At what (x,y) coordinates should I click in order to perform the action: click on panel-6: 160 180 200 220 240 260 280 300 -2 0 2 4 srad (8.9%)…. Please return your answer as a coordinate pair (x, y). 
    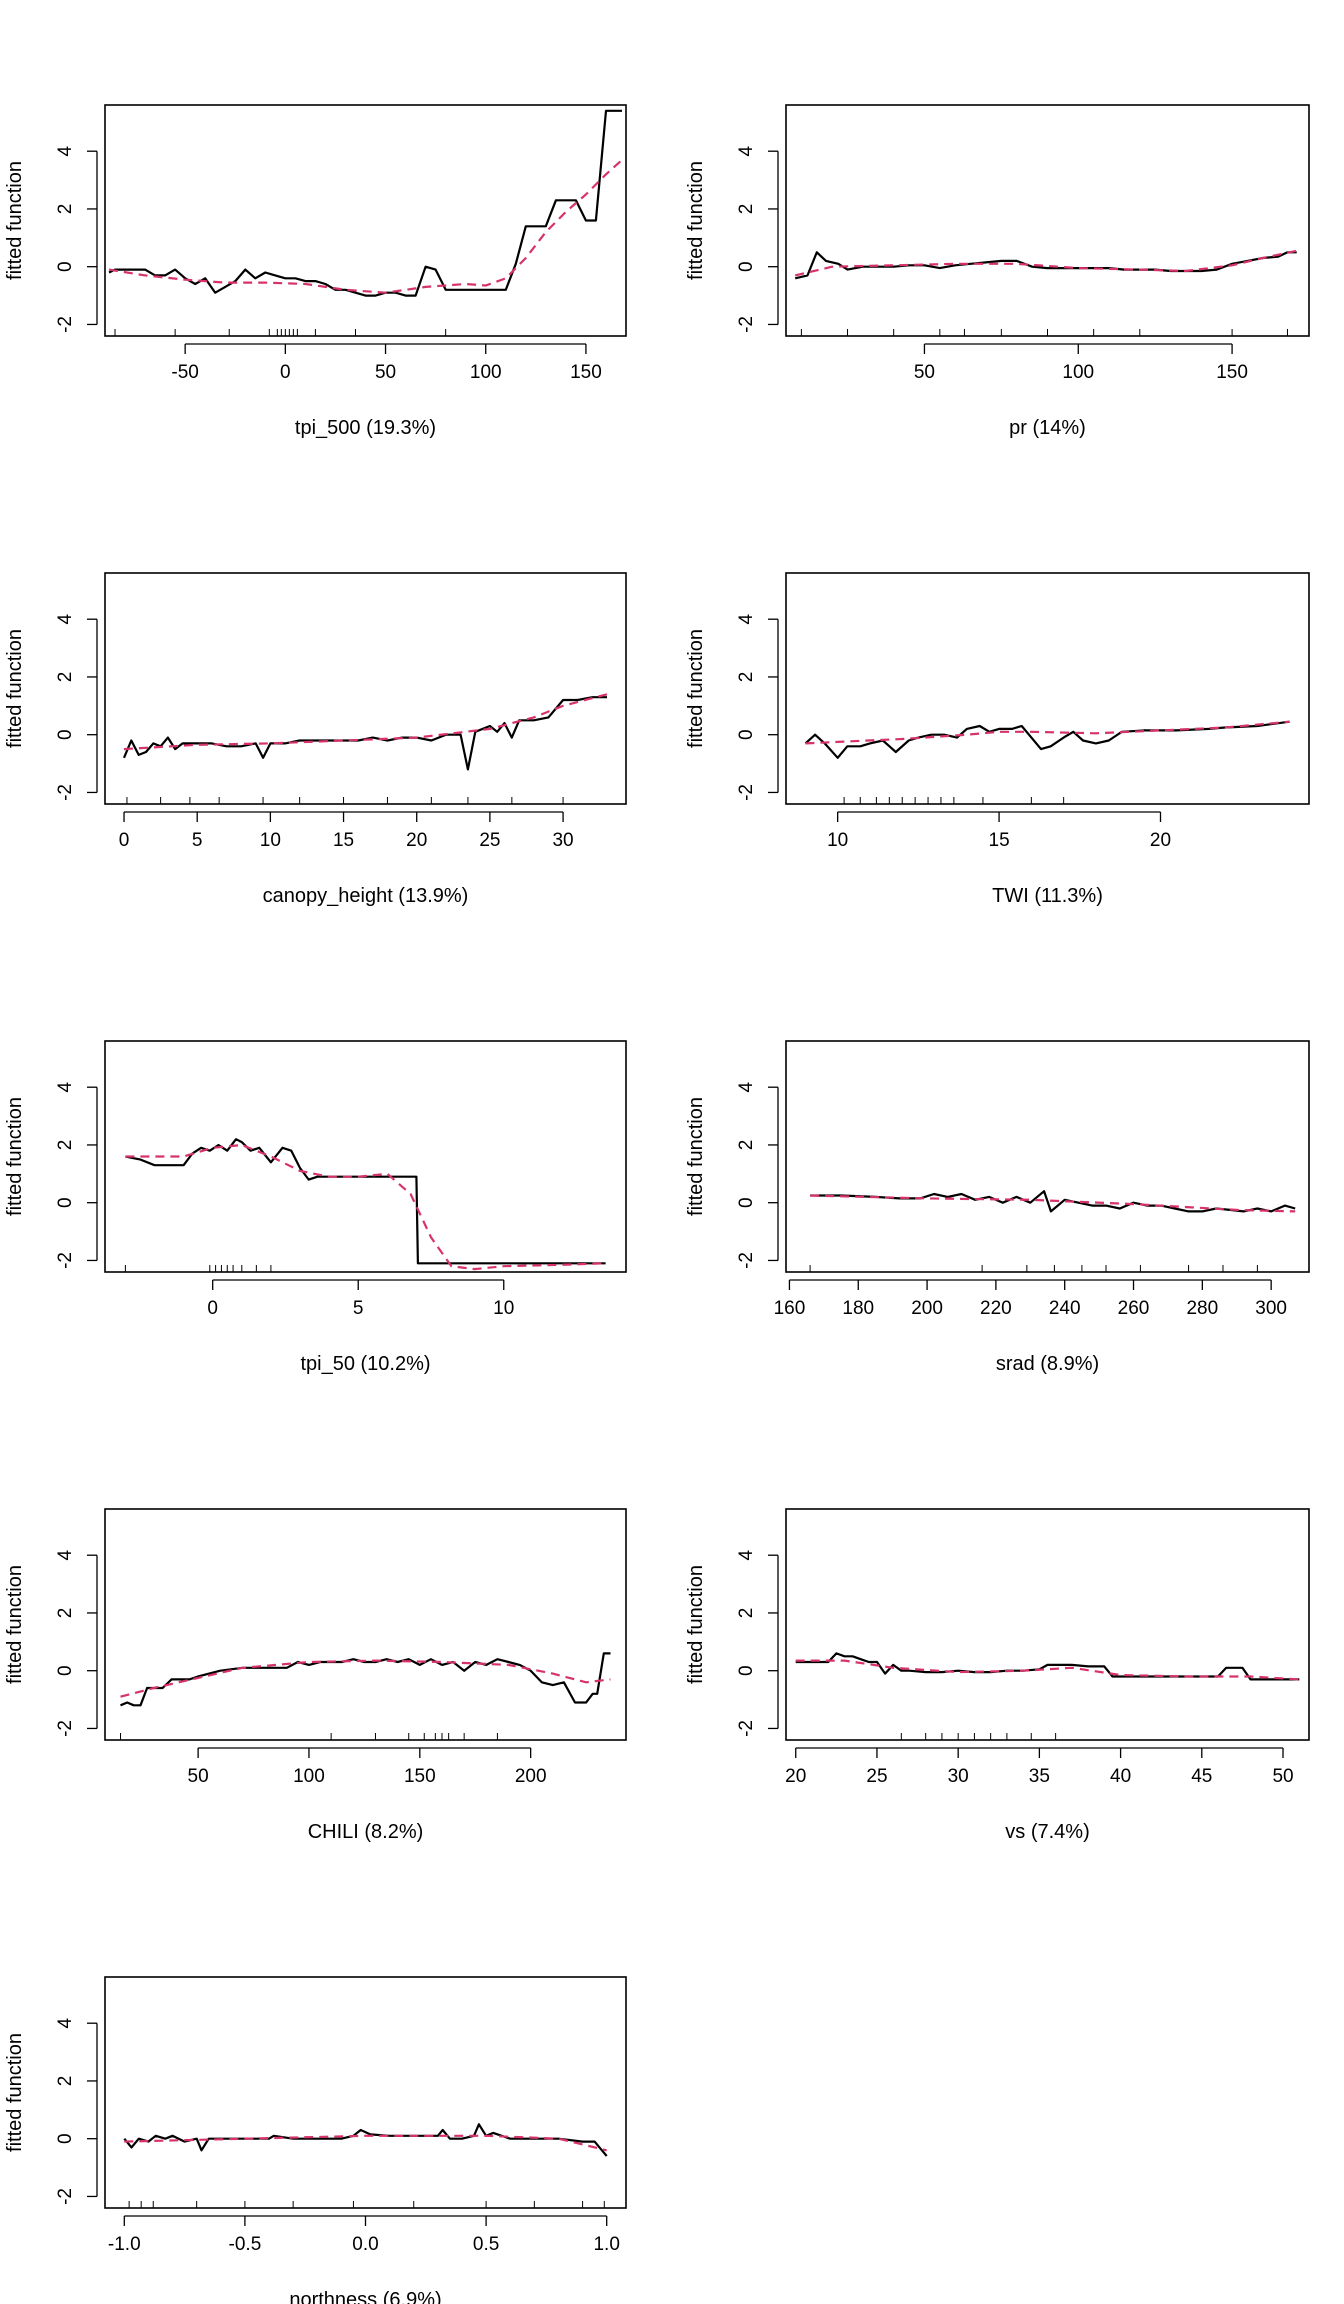
    Looking at the image, I should click on (997, 1207).